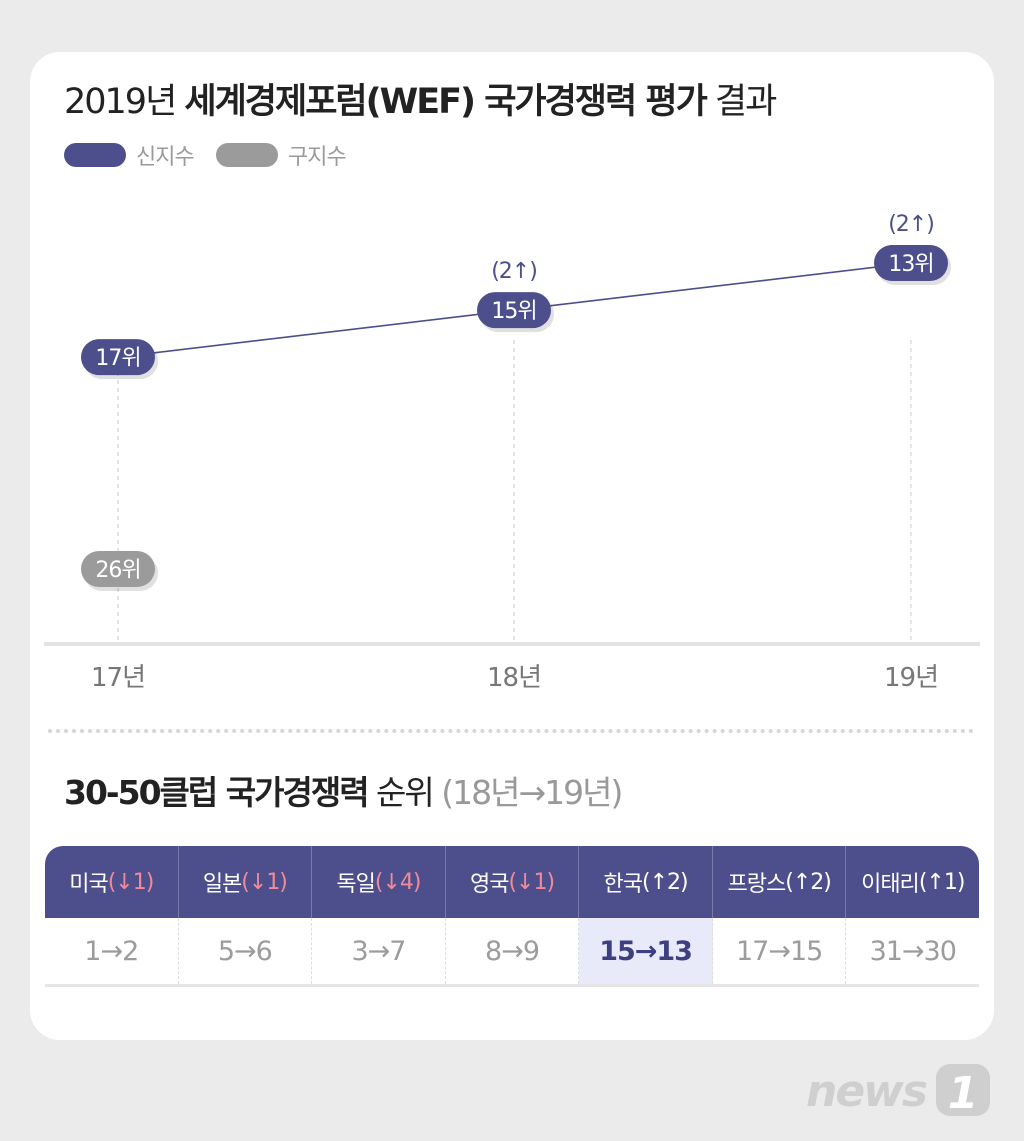  I want to click on country-rank-cell: 3→7, so click(379, 951).